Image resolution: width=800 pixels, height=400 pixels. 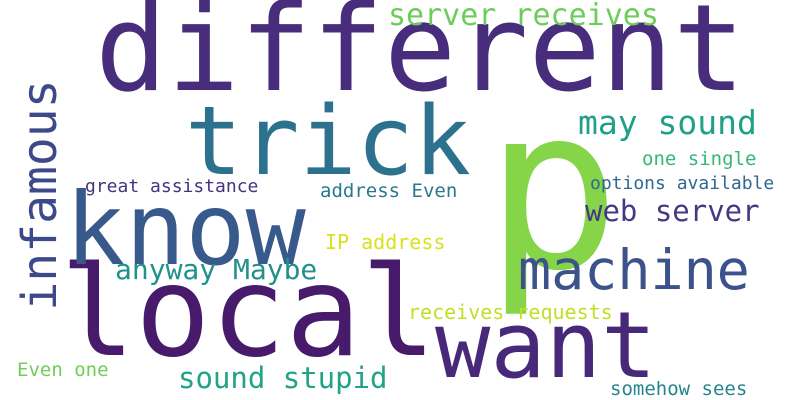 I want to click on word-options-available: options available, so click(x=682, y=183).